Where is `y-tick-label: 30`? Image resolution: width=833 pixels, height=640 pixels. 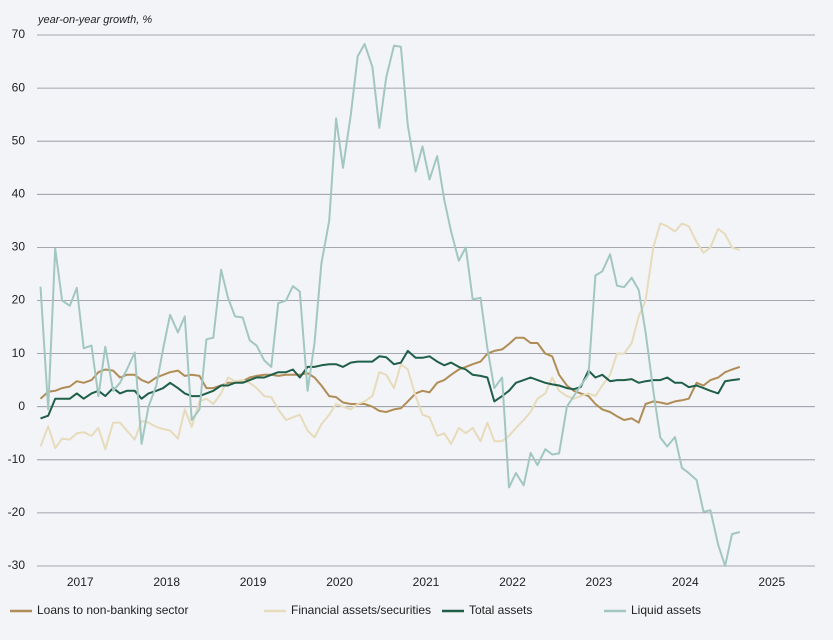
y-tick-label: 30 is located at coordinates (19, 247).